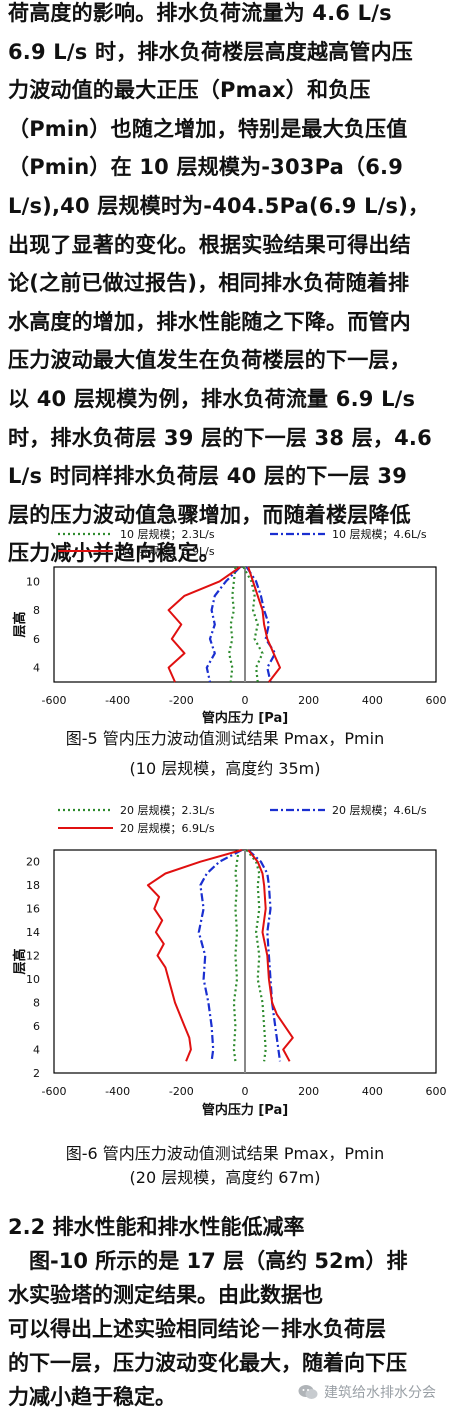 This screenshot has width=450, height=1416. Describe the element at coordinates (189, 90) in the screenshot. I see `intro-line: 力波动值的最大正压（Pmax）和负压` at that location.